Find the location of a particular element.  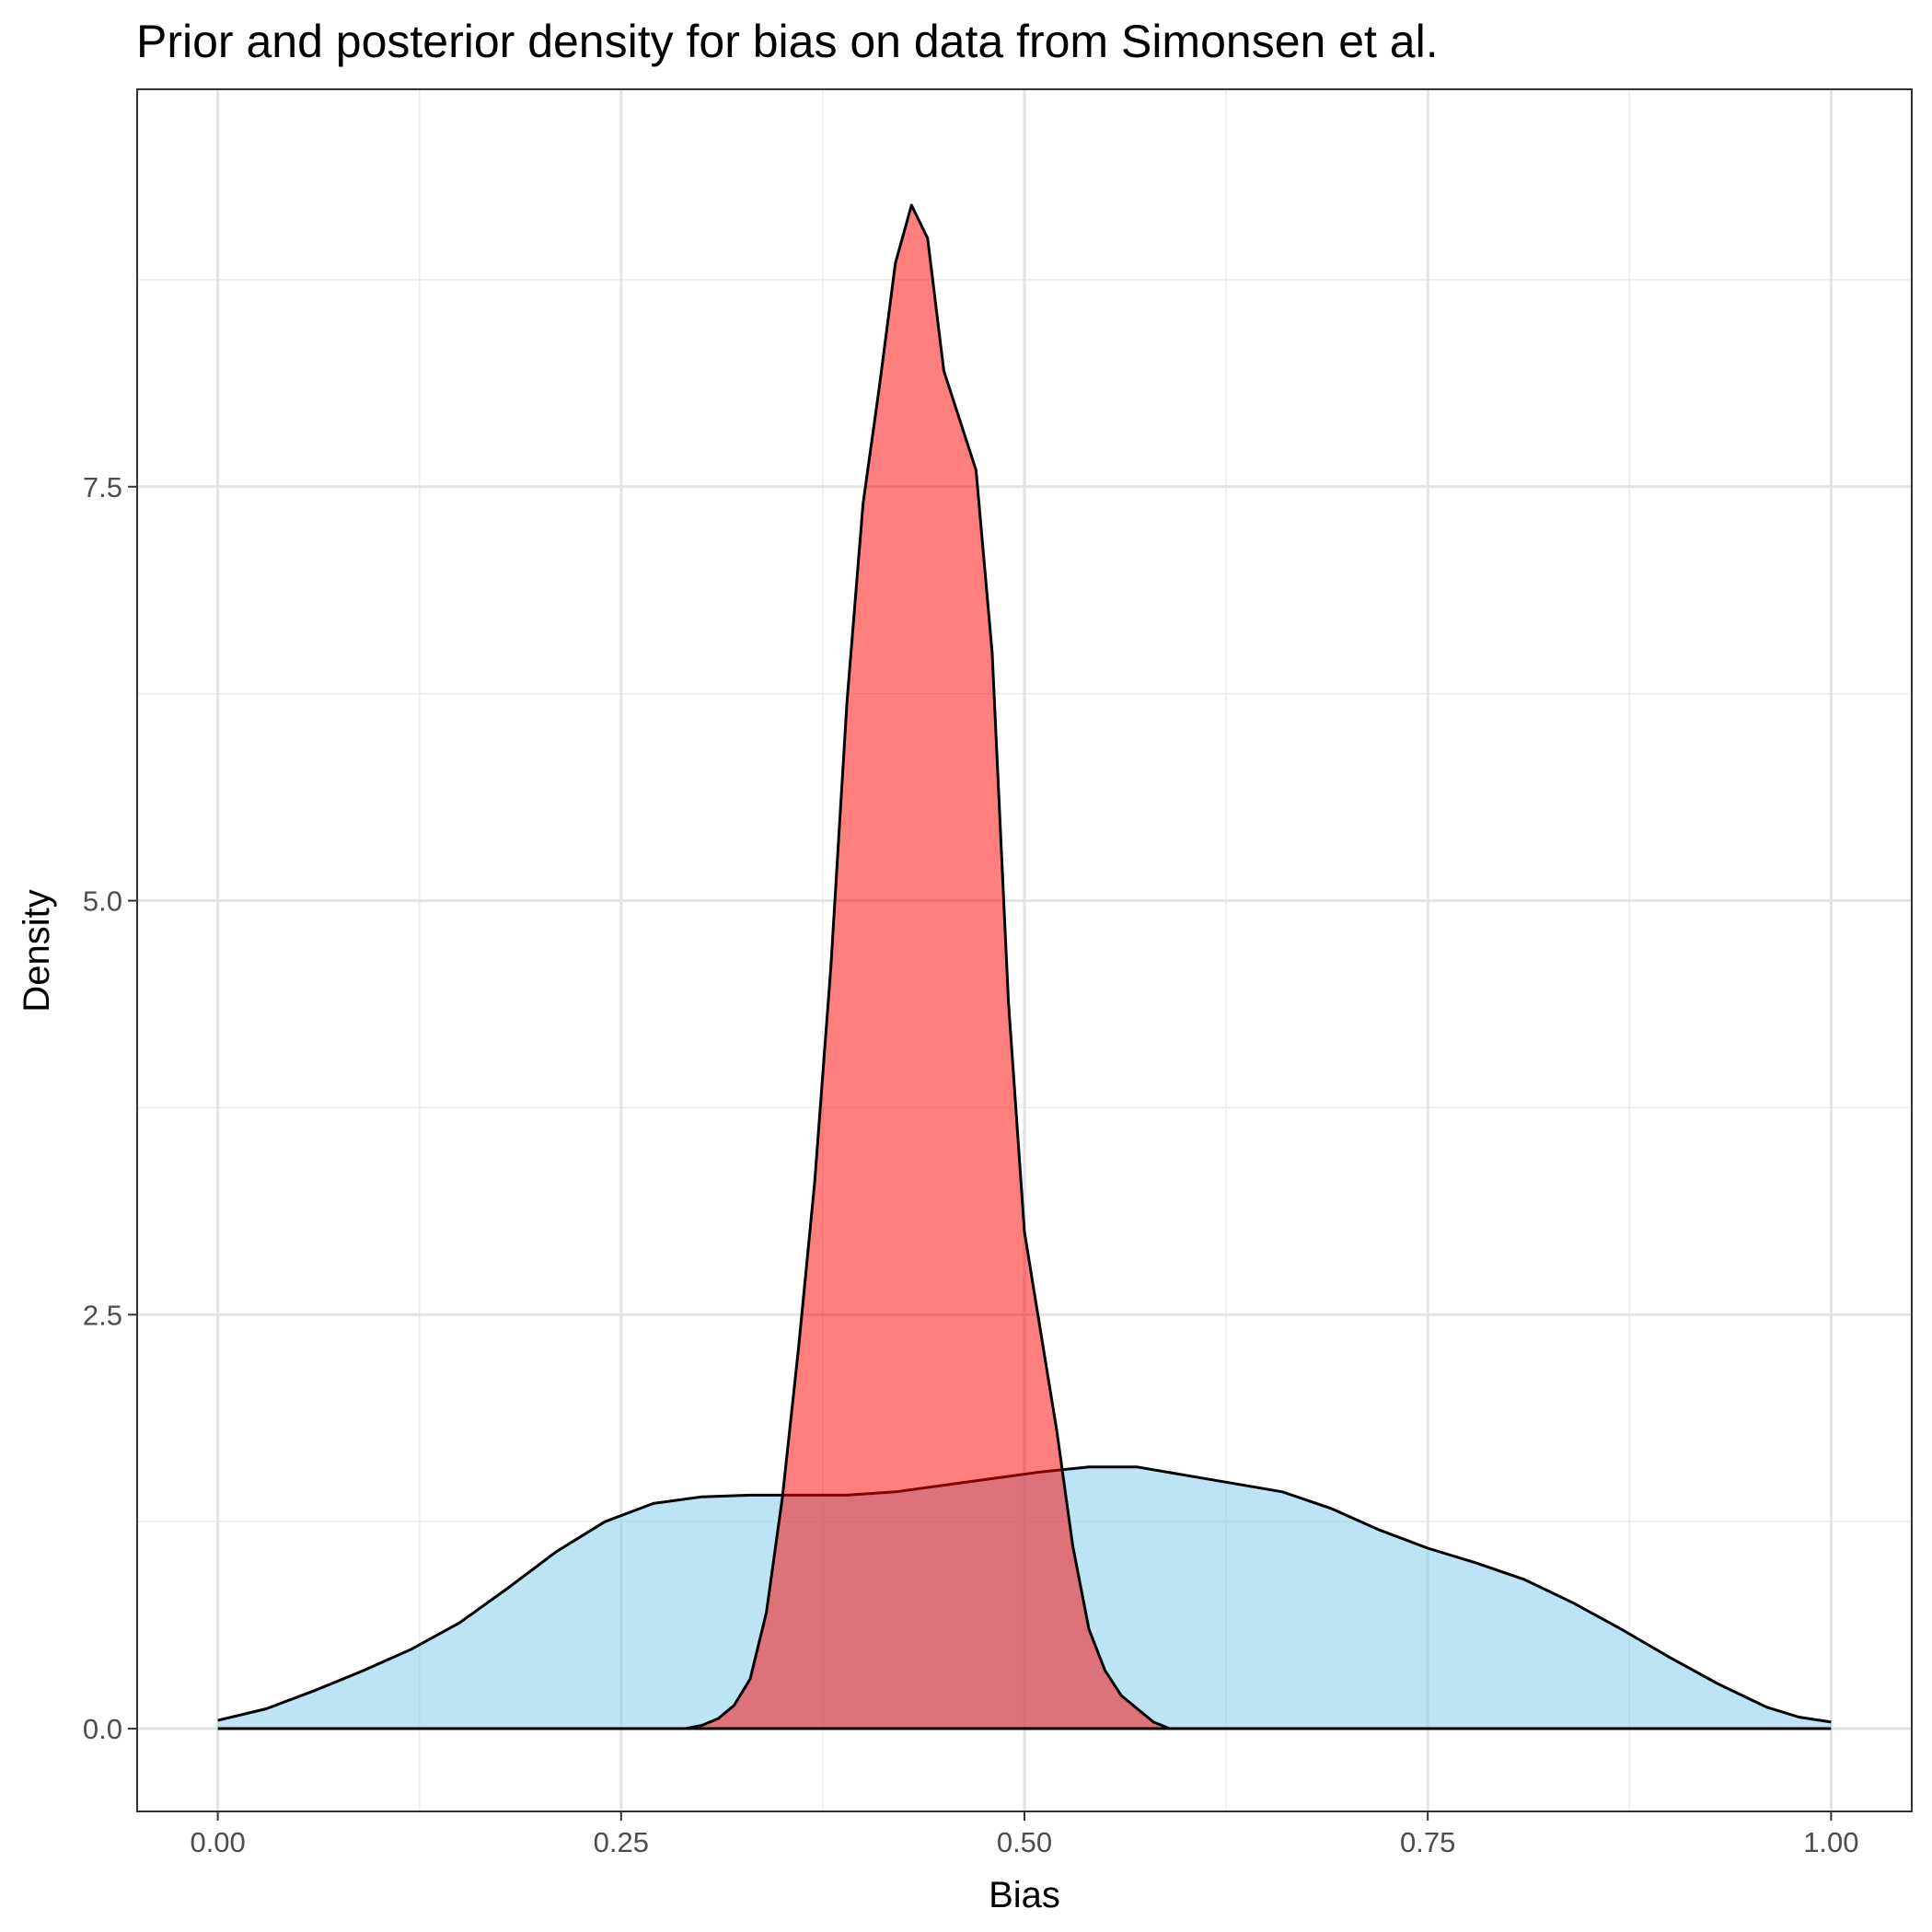

x-tick-label: 1.00 is located at coordinates (1831, 1842).